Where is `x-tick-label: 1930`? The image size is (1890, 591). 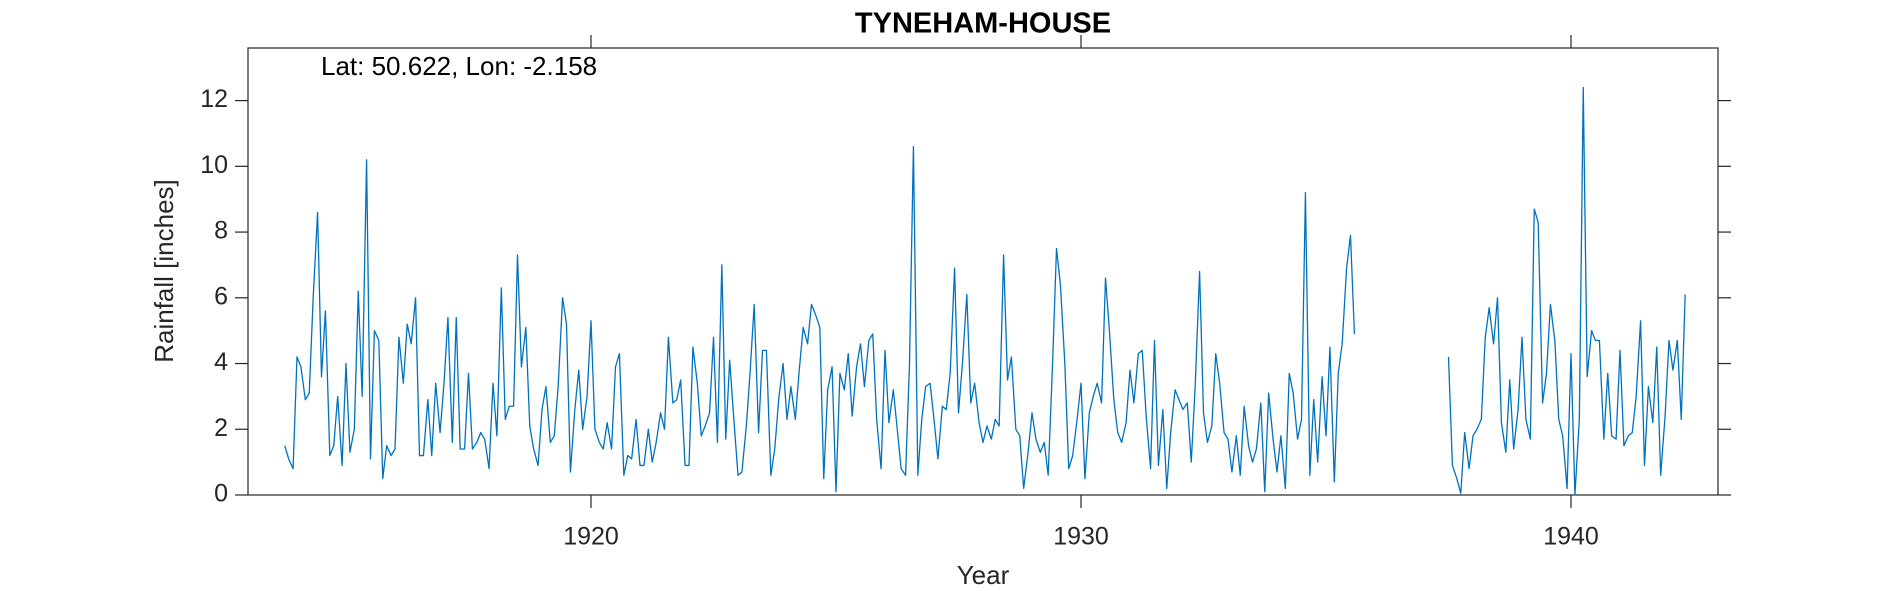 x-tick-label: 1930 is located at coordinates (1081, 537).